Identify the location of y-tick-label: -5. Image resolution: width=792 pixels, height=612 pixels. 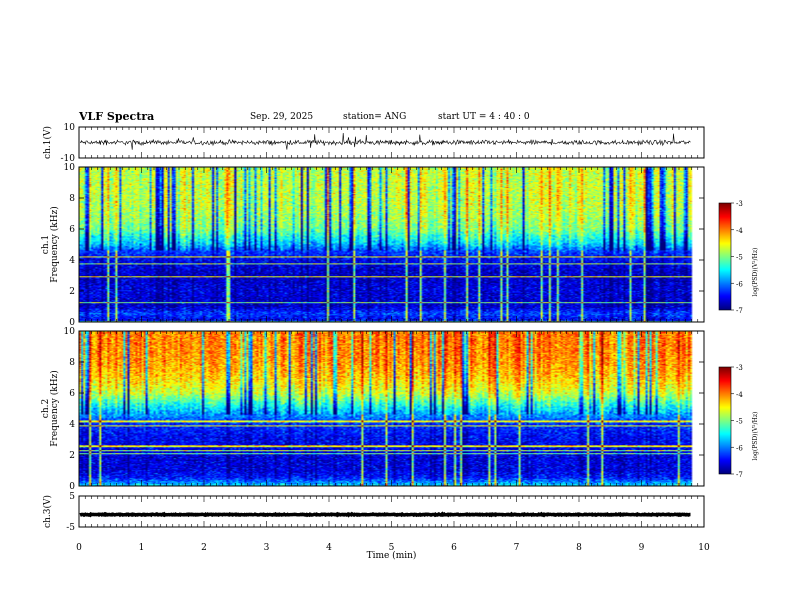
(70, 528).